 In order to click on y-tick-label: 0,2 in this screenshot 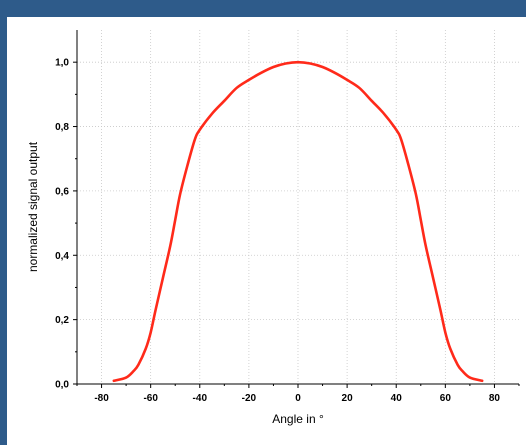, I will do `click(62, 320)`.